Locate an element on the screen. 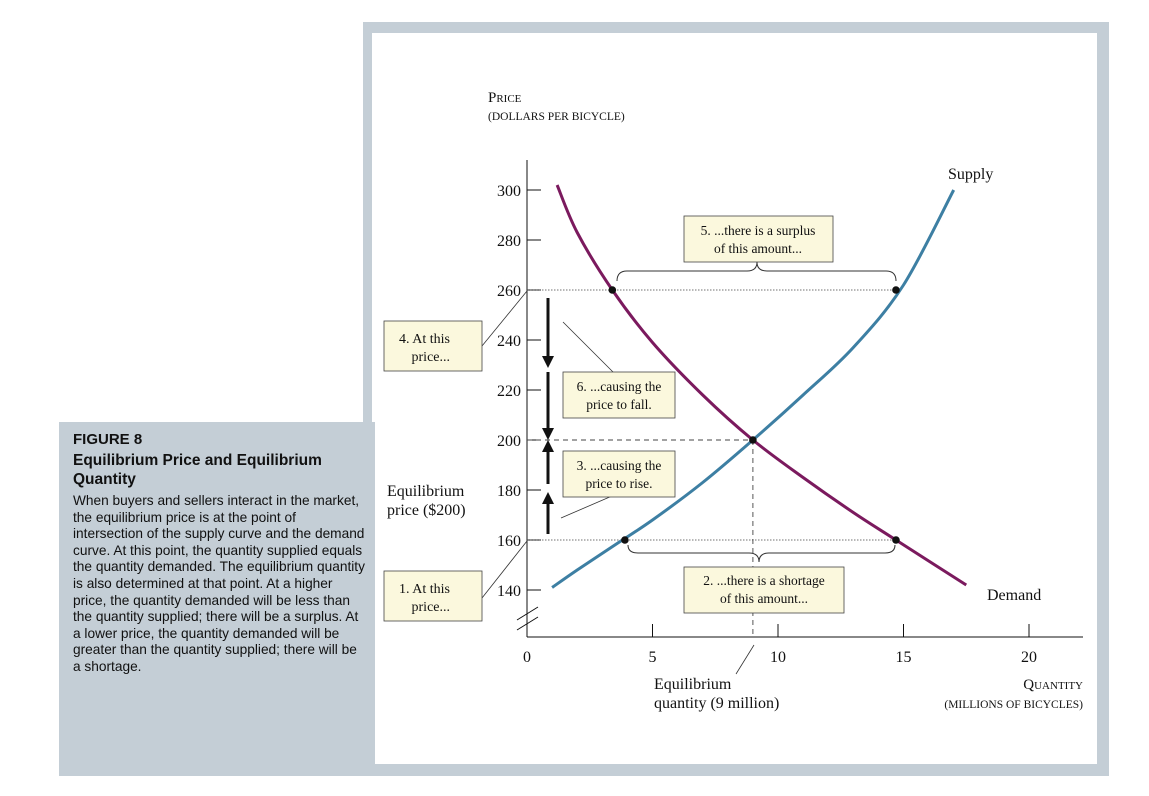 This screenshot has width=1149, height=796. shortage-brace is located at coordinates (761, 553).